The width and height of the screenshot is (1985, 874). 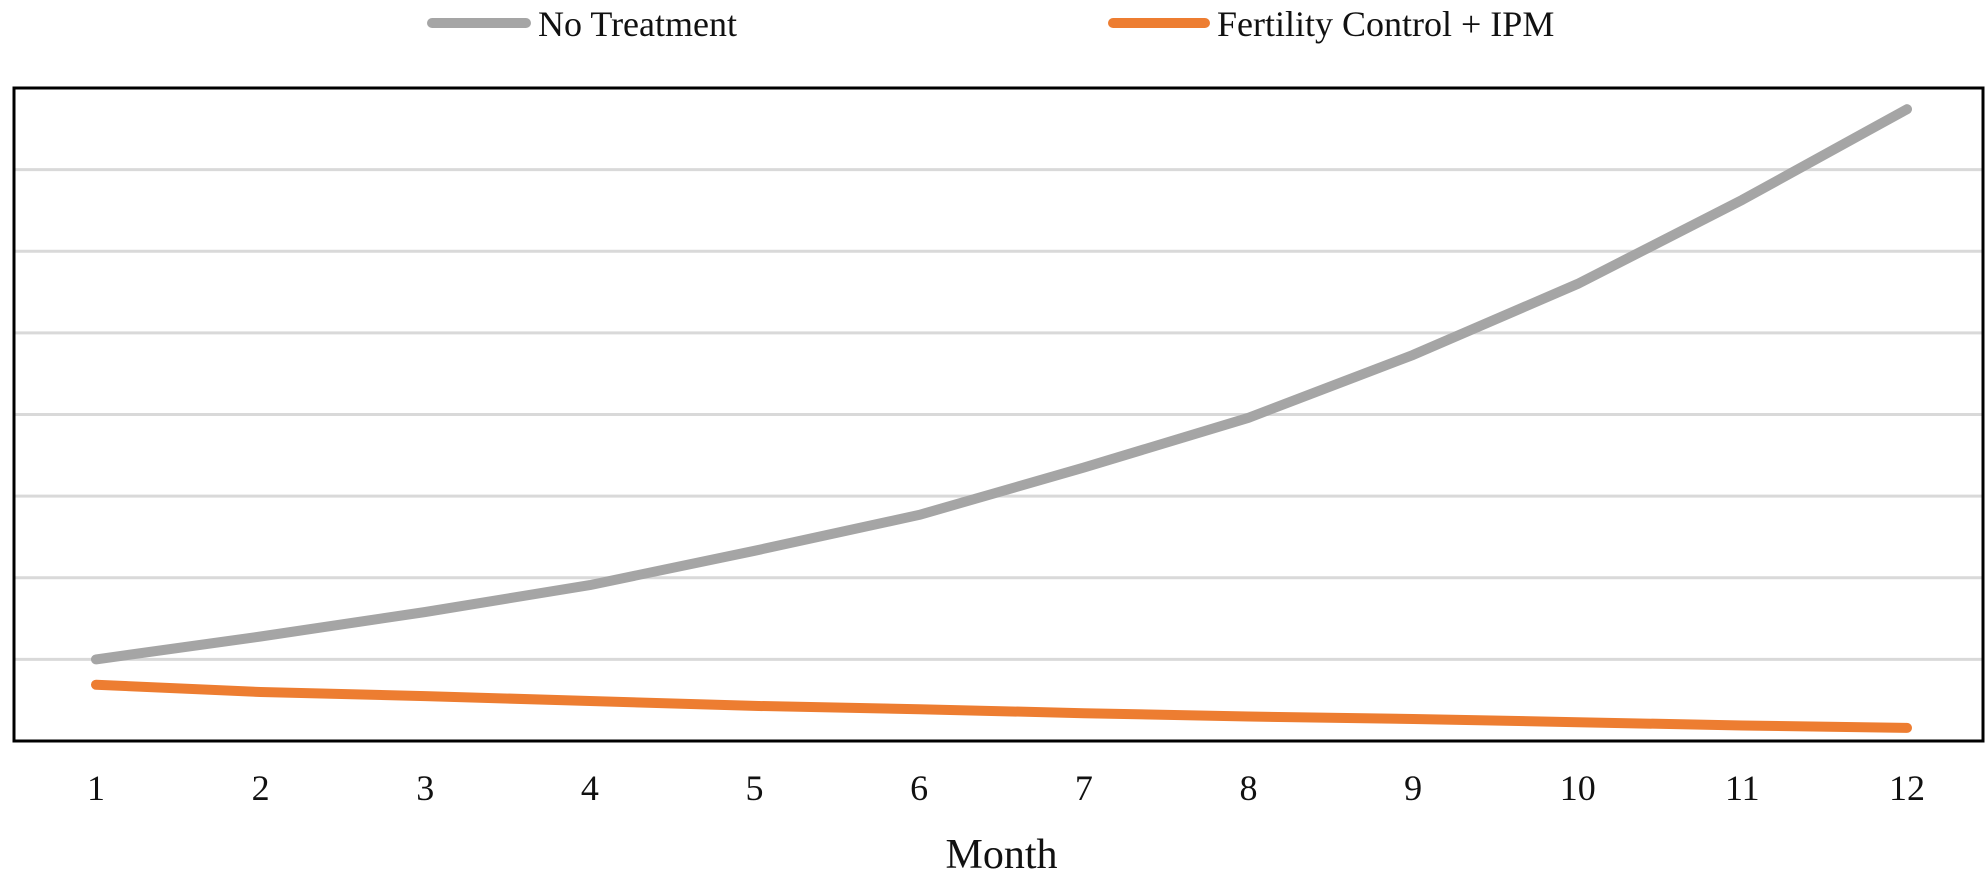 What do you see at coordinates (1001, 706) in the screenshot?
I see `series-line` at bounding box center [1001, 706].